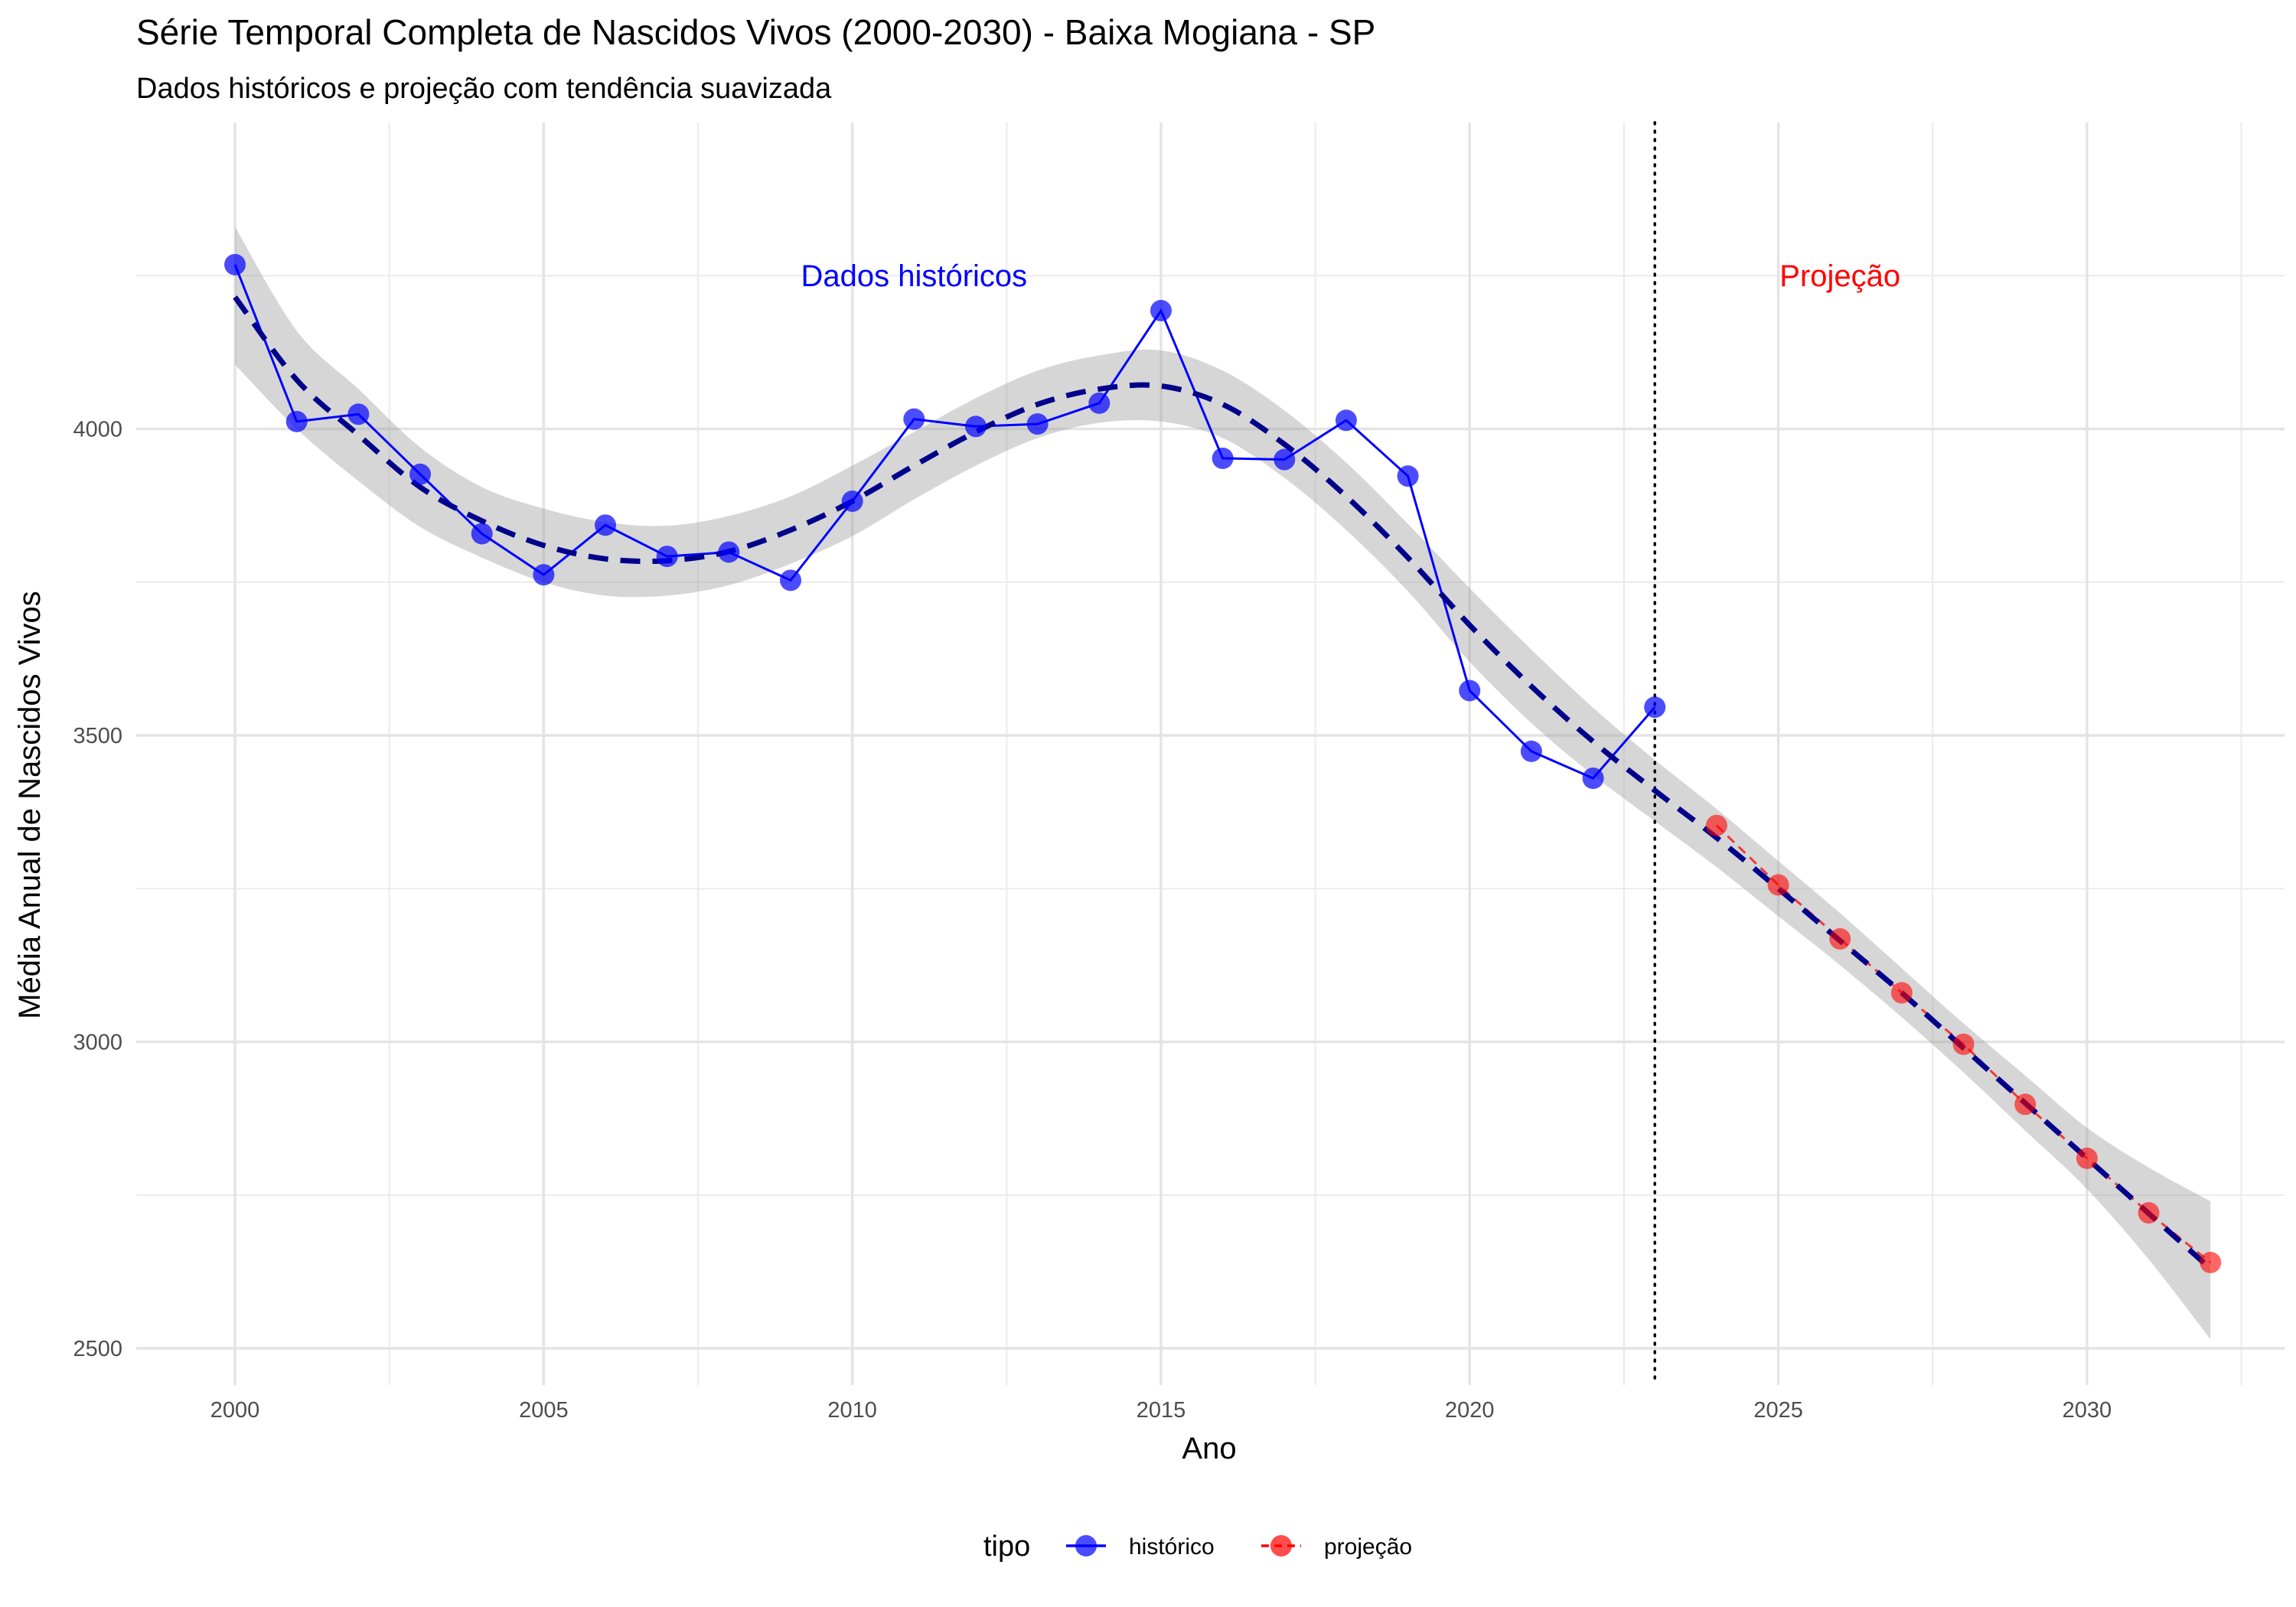 The width and height of the screenshot is (2296, 1607). I want to click on x-tick-label: 2010, so click(852, 1410).